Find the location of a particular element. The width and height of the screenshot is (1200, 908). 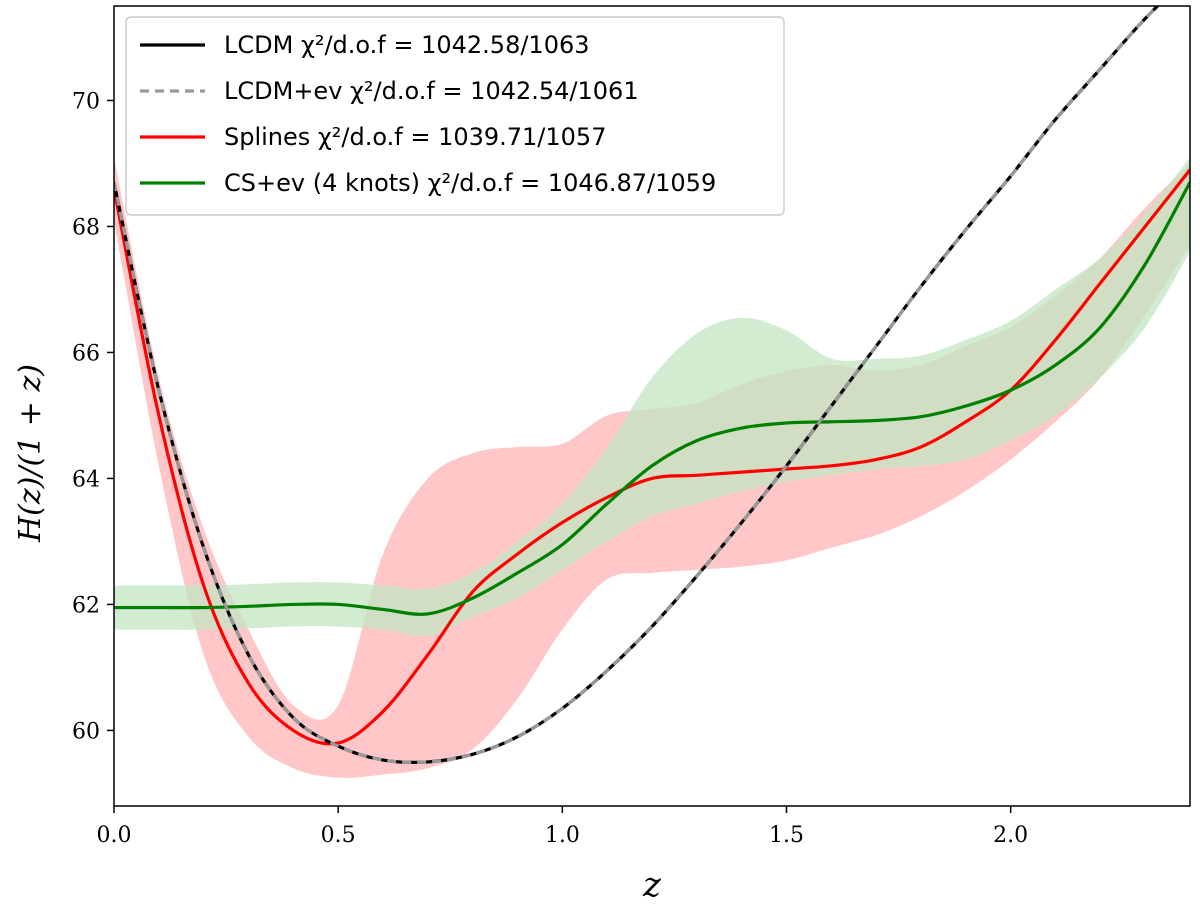

y-tick-label: 64 is located at coordinates (86, 479).